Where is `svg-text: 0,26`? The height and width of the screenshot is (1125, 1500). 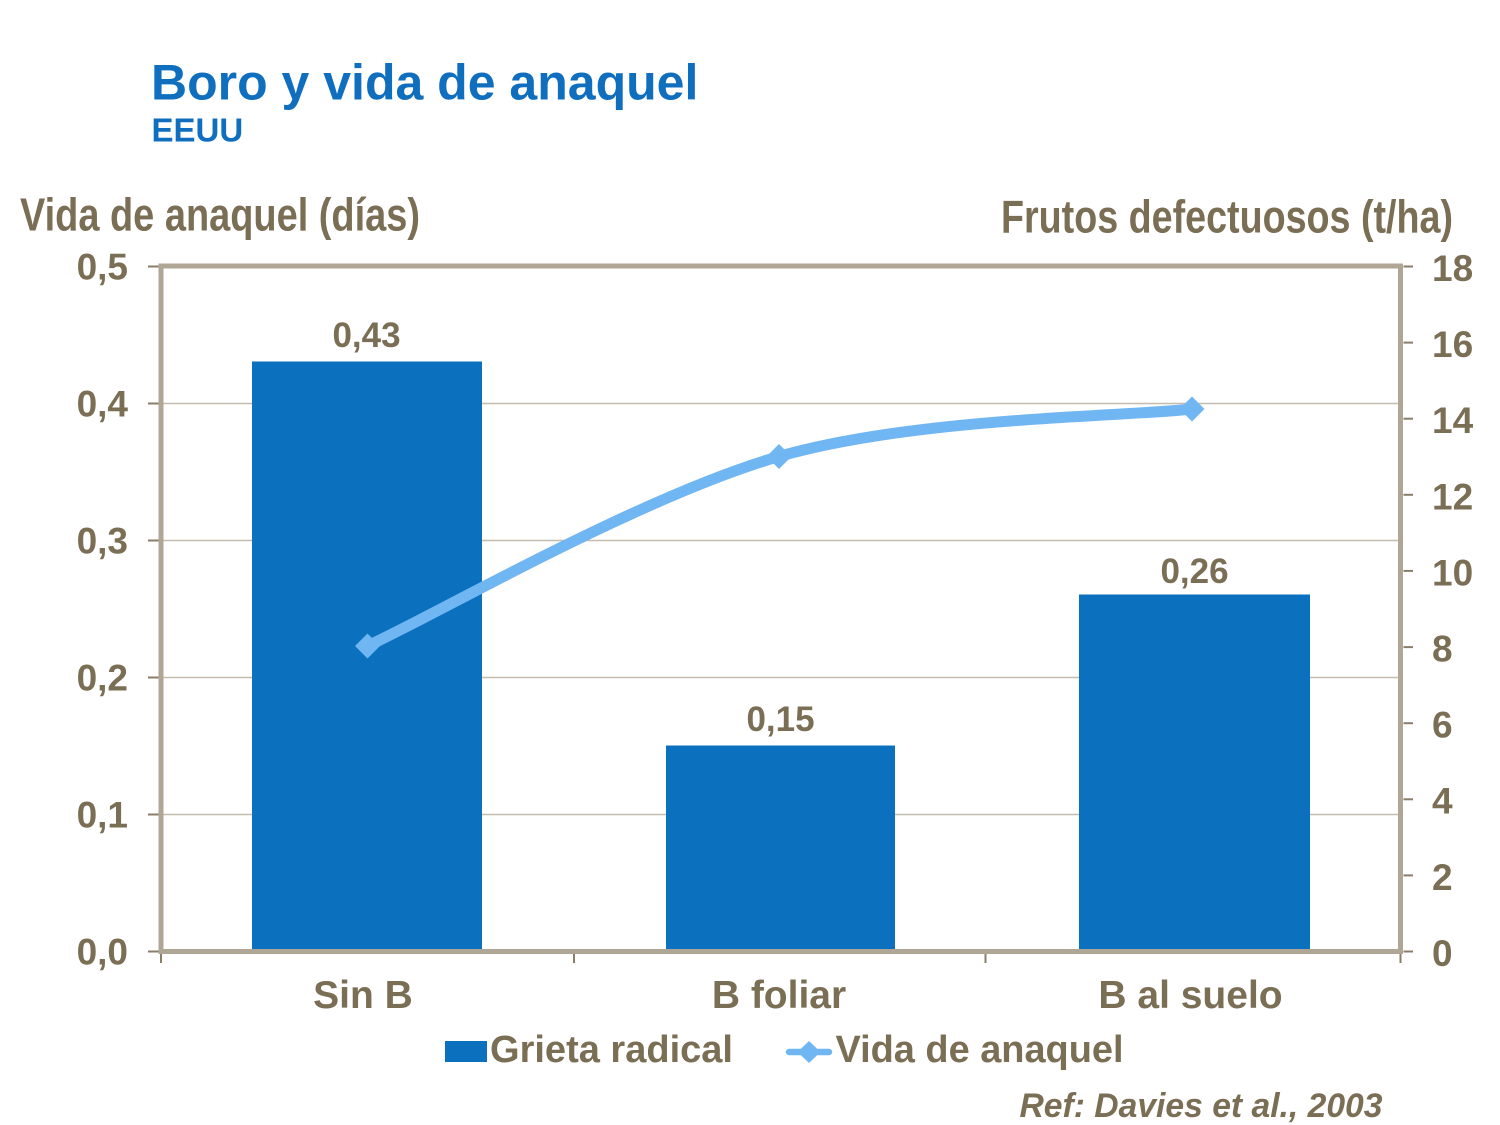
svg-text: 0,26 is located at coordinates (1194, 571).